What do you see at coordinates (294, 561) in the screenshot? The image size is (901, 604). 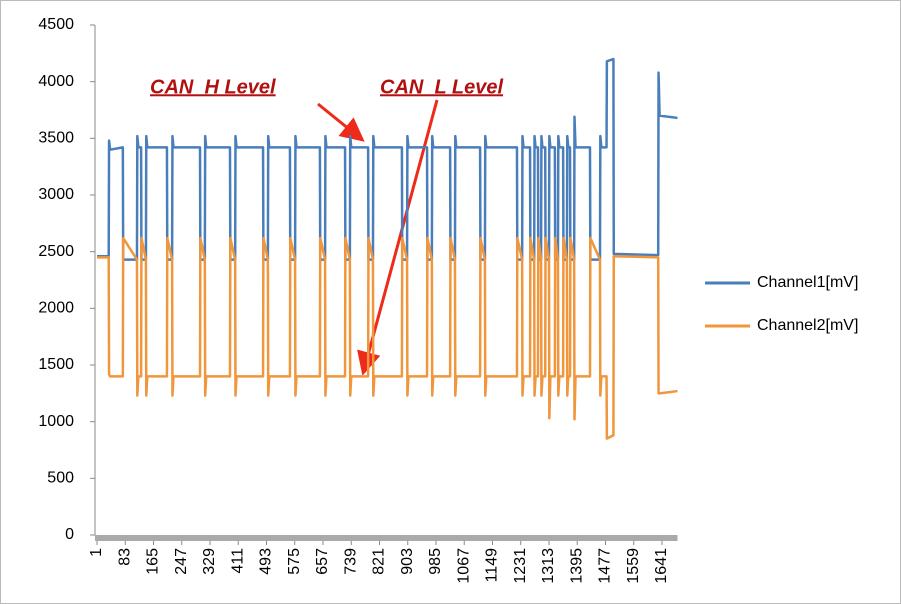 I see `x-tick-label: 575` at bounding box center [294, 561].